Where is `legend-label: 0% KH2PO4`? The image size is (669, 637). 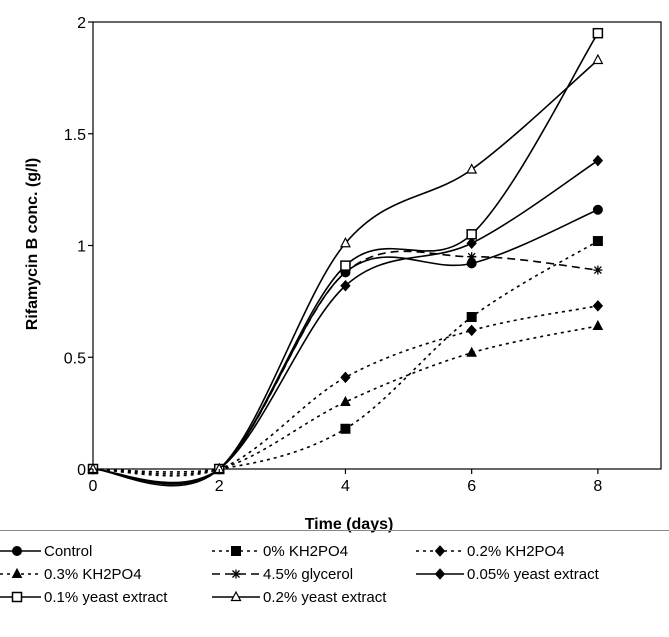 legend-label: 0% KH2PO4 is located at coordinates (305, 551).